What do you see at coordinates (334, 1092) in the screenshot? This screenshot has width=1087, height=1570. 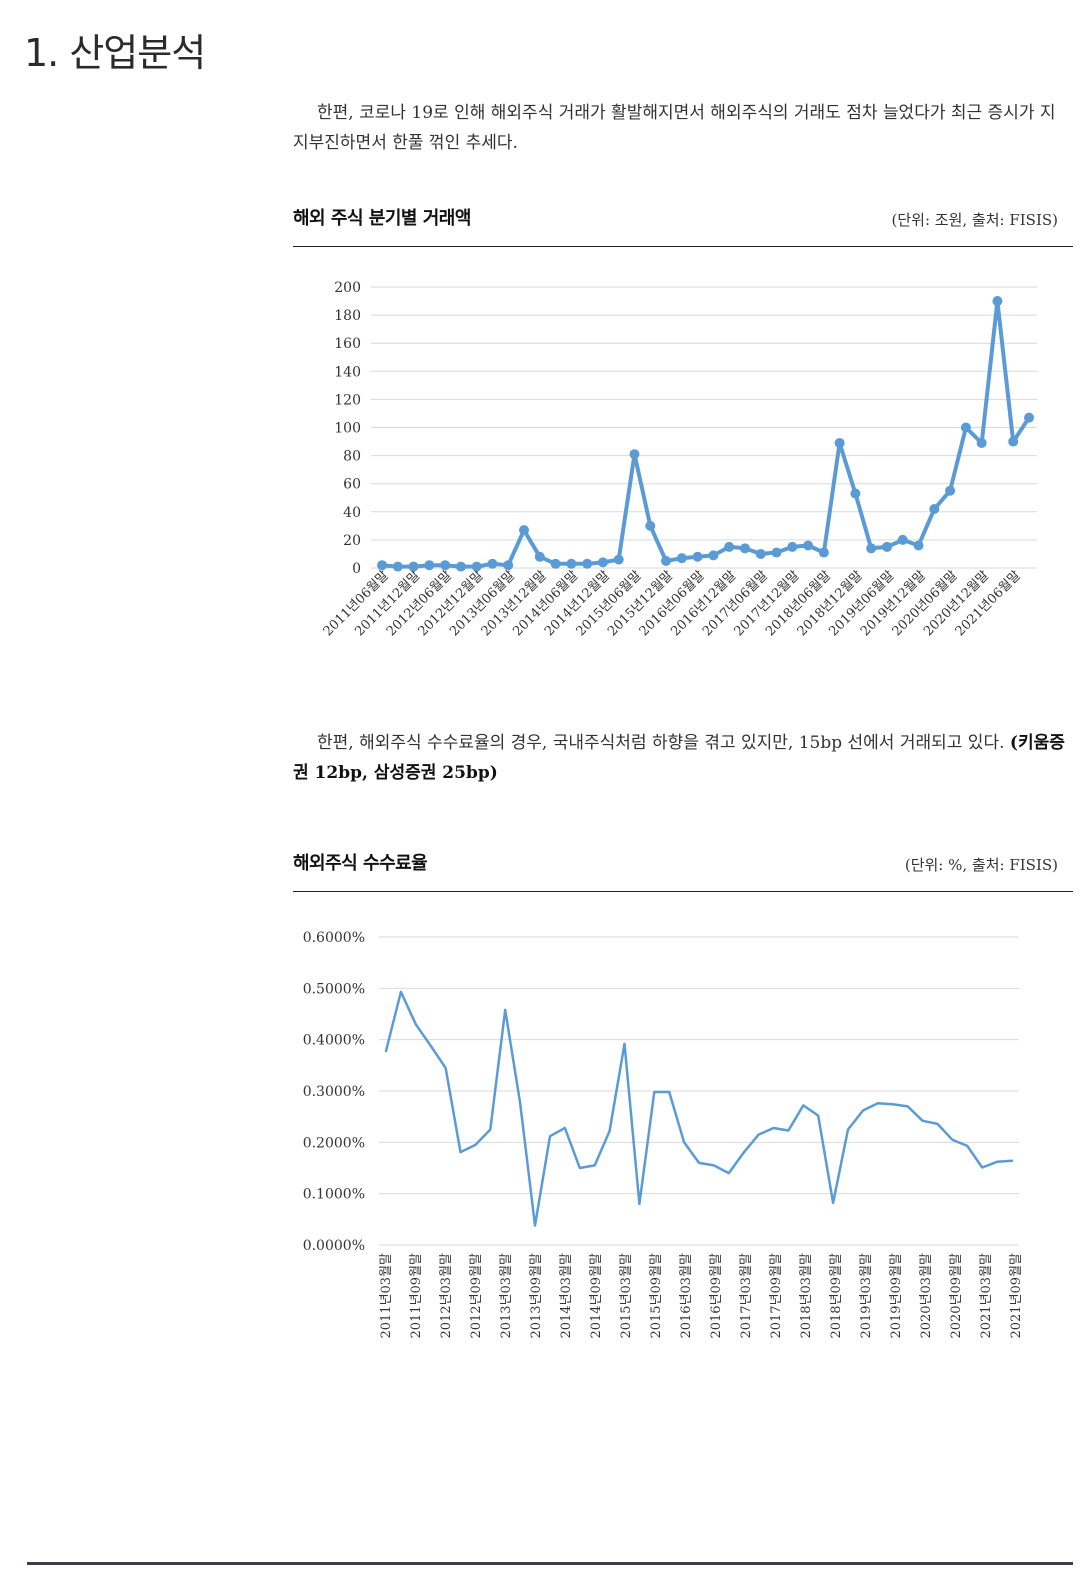 I see `y-tick-label: 0.3000%` at bounding box center [334, 1092].